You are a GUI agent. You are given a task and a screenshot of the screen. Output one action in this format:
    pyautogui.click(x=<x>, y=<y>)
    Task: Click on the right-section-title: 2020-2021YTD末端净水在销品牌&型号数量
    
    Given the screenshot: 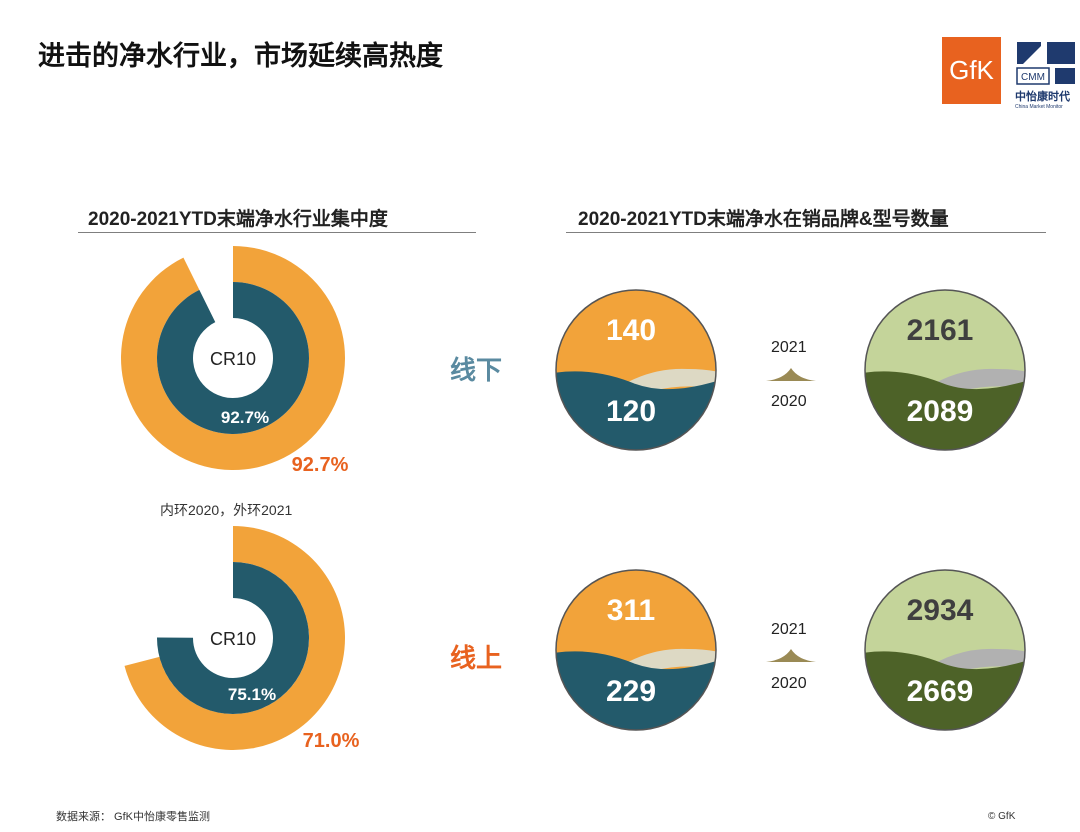 What is the action you would take?
    pyautogui.click(x=763, y=219)
    